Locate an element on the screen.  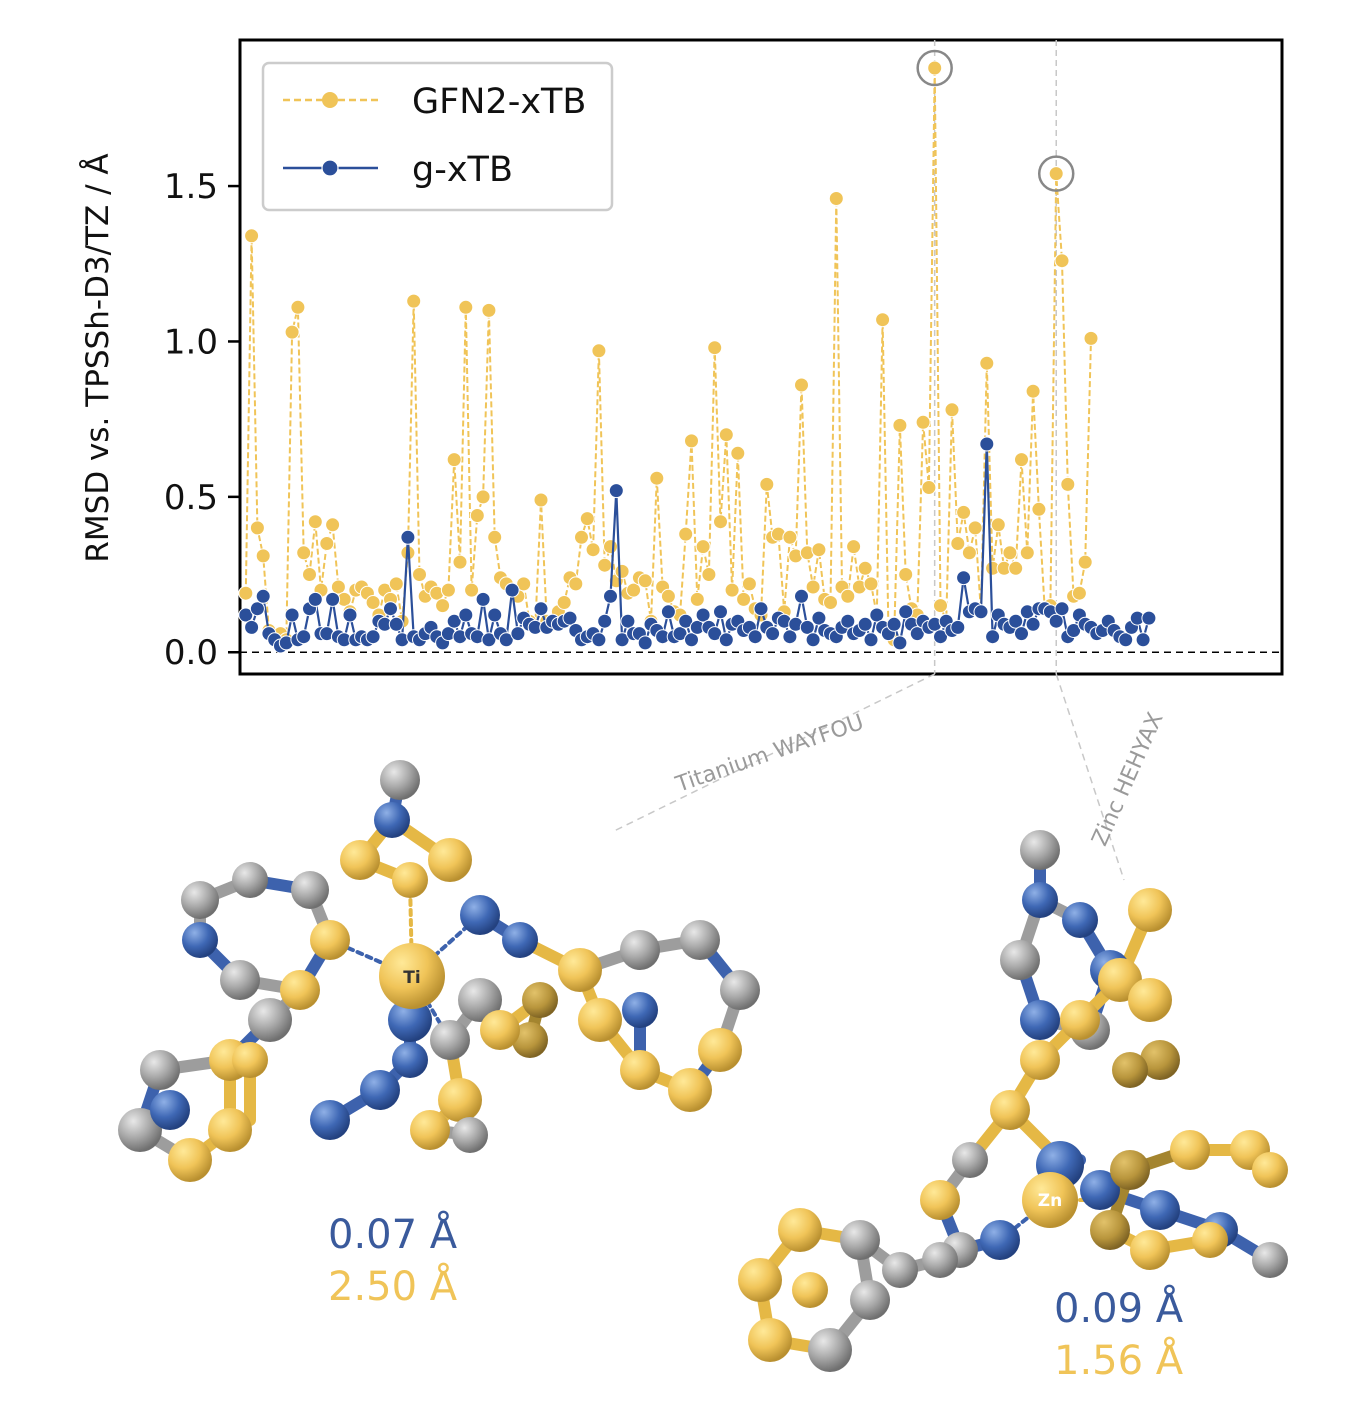
callout-titanium-label: Titanium WAYFOU is located at coordinates (769, 754).